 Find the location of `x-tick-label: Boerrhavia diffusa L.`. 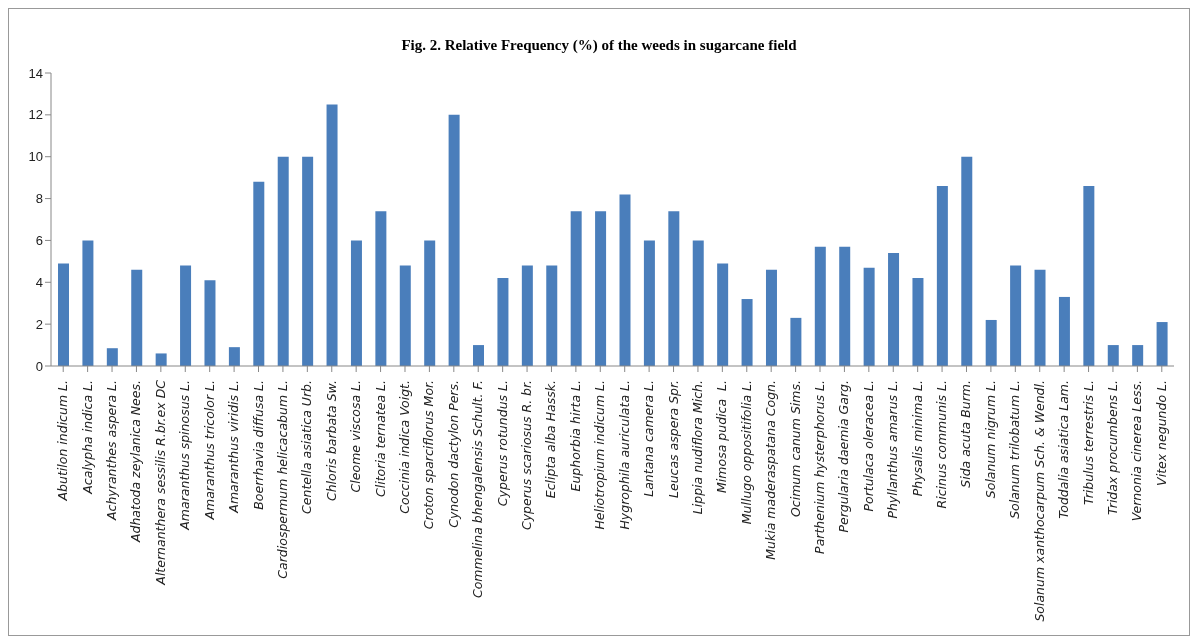

x-tick-label: Boerrhavia diffusa L. is located at coordinates (258, 445).